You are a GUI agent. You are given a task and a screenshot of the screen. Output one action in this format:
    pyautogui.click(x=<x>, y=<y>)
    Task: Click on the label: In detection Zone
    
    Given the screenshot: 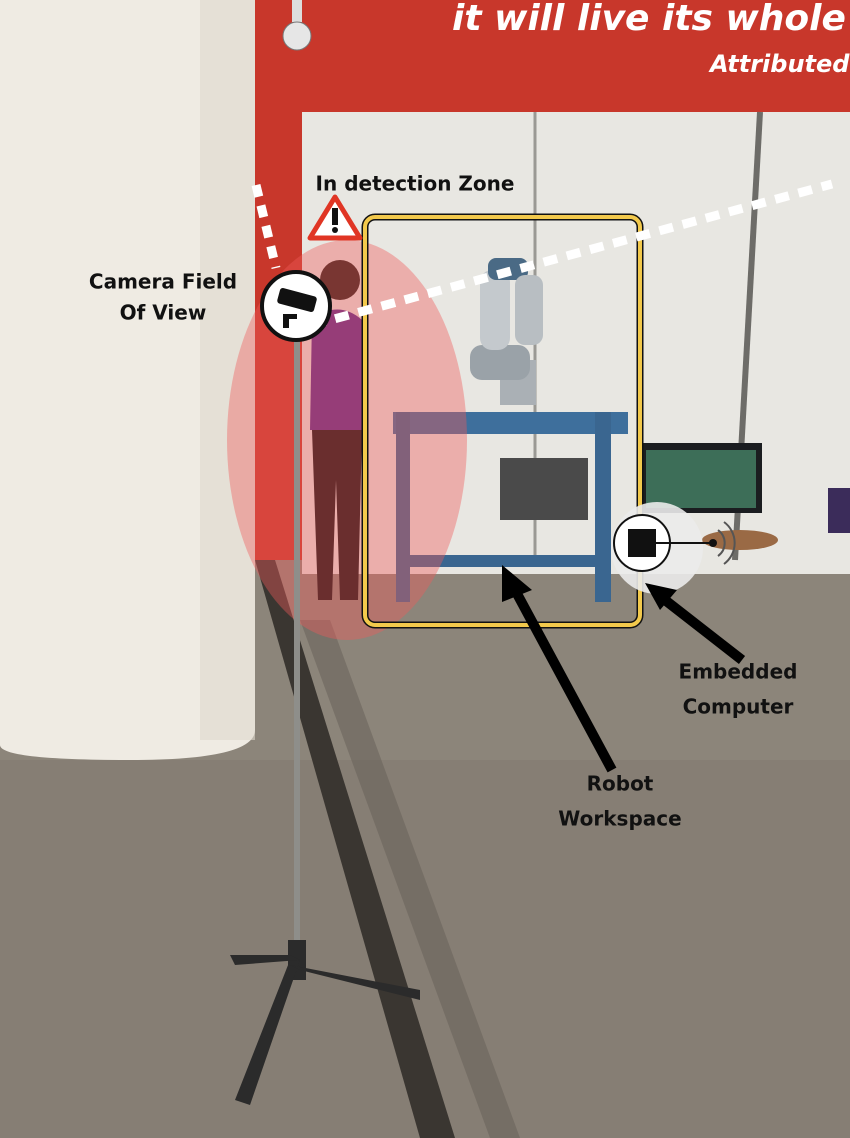 What is the action you would take?
    pyautogui.click(x=415, y=184)
    